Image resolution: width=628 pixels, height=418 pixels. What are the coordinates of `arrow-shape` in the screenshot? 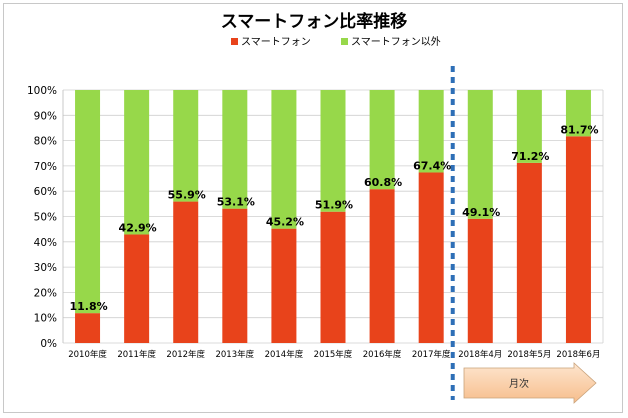 It's located at (530, 383).